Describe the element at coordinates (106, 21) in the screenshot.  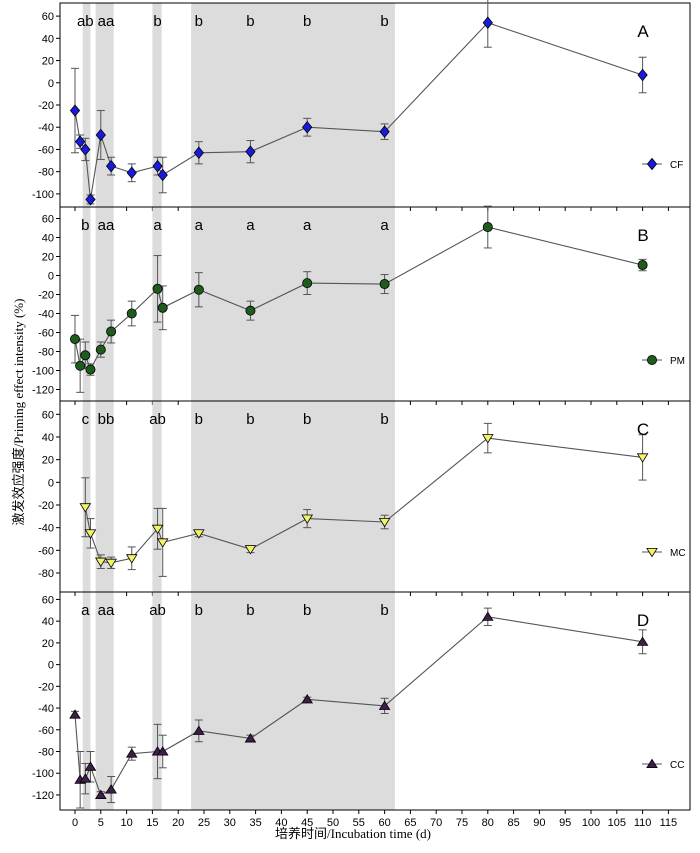
I see `panel-a-significance-letter: aa` at that location.